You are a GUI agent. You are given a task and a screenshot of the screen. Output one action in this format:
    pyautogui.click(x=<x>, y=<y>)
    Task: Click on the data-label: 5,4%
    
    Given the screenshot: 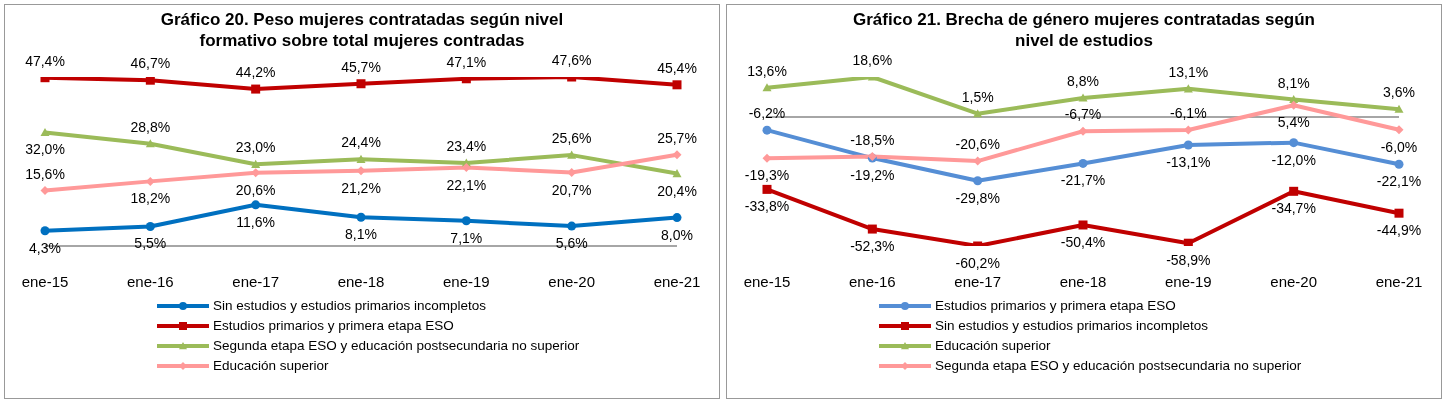 What is the action you would take?
    pyautogui.click(x=1293, y=122)
    